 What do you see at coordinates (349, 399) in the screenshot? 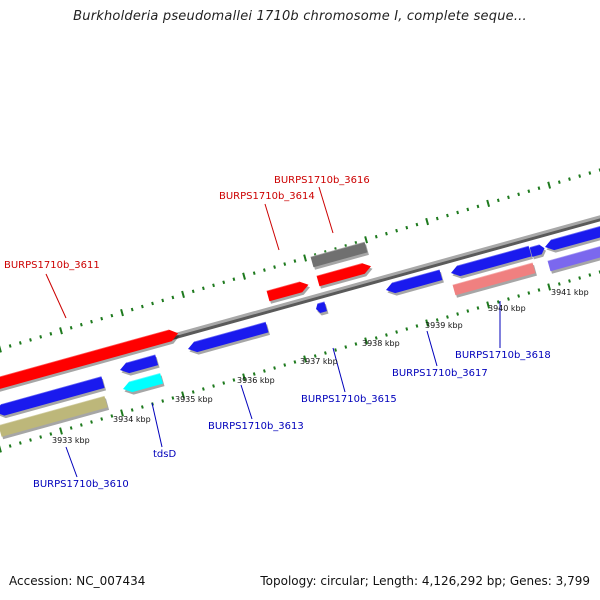
I see `gene-label-burps1710b-3615: BURPS1710b_3615` at bounding box center [349, 399].